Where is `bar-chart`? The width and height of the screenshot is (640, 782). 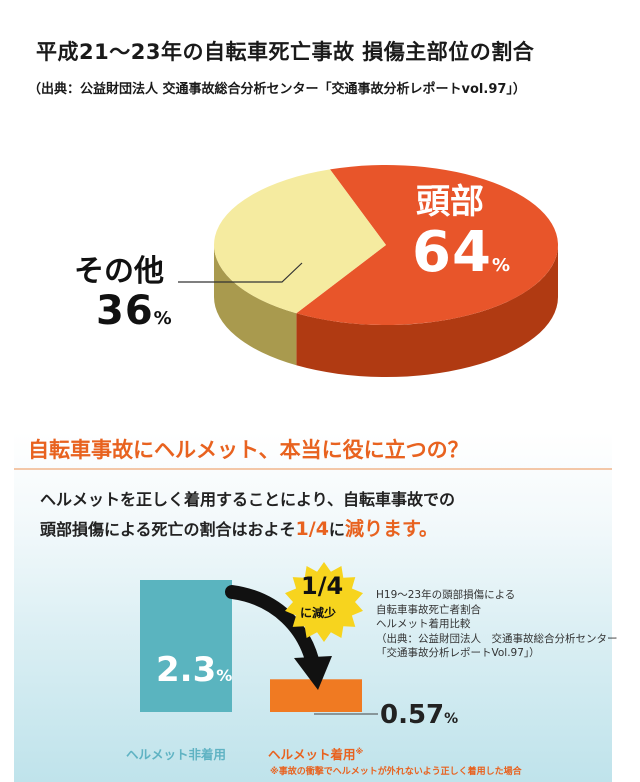
bar-chart is located at coordinates (259, 638).